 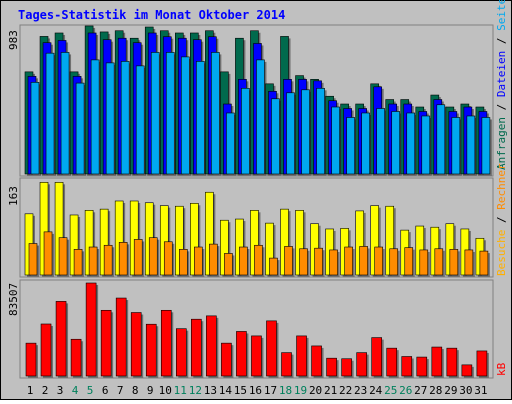 What do you see at coordinates (270, 390) in the screenshot?
I see `x-tick-label: 17` at bounding box center [270, 390].